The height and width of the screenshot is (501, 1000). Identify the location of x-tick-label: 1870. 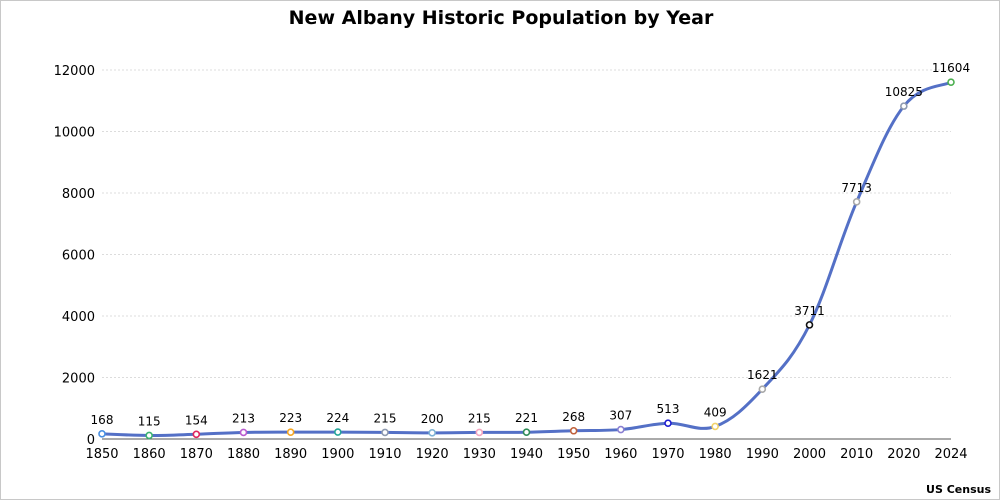
(196, 454).